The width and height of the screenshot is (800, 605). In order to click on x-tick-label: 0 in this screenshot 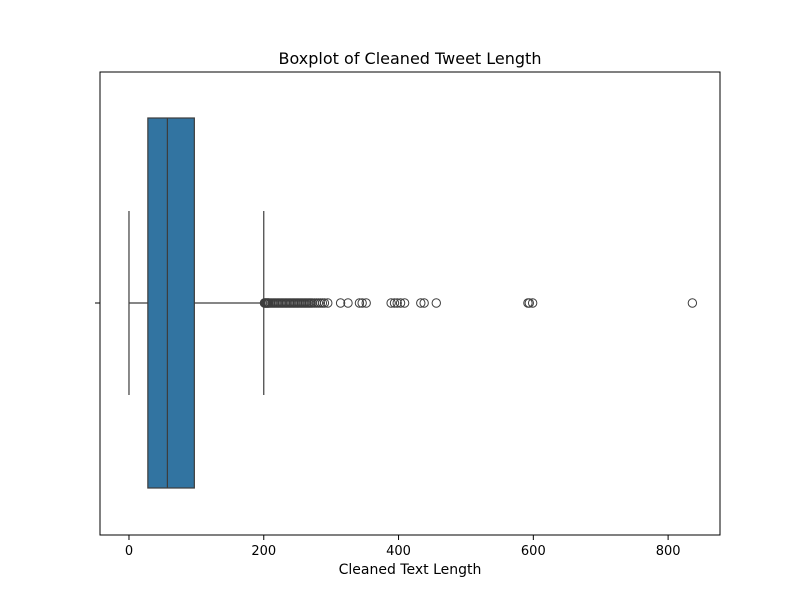, I will do `click(129, 551)`.